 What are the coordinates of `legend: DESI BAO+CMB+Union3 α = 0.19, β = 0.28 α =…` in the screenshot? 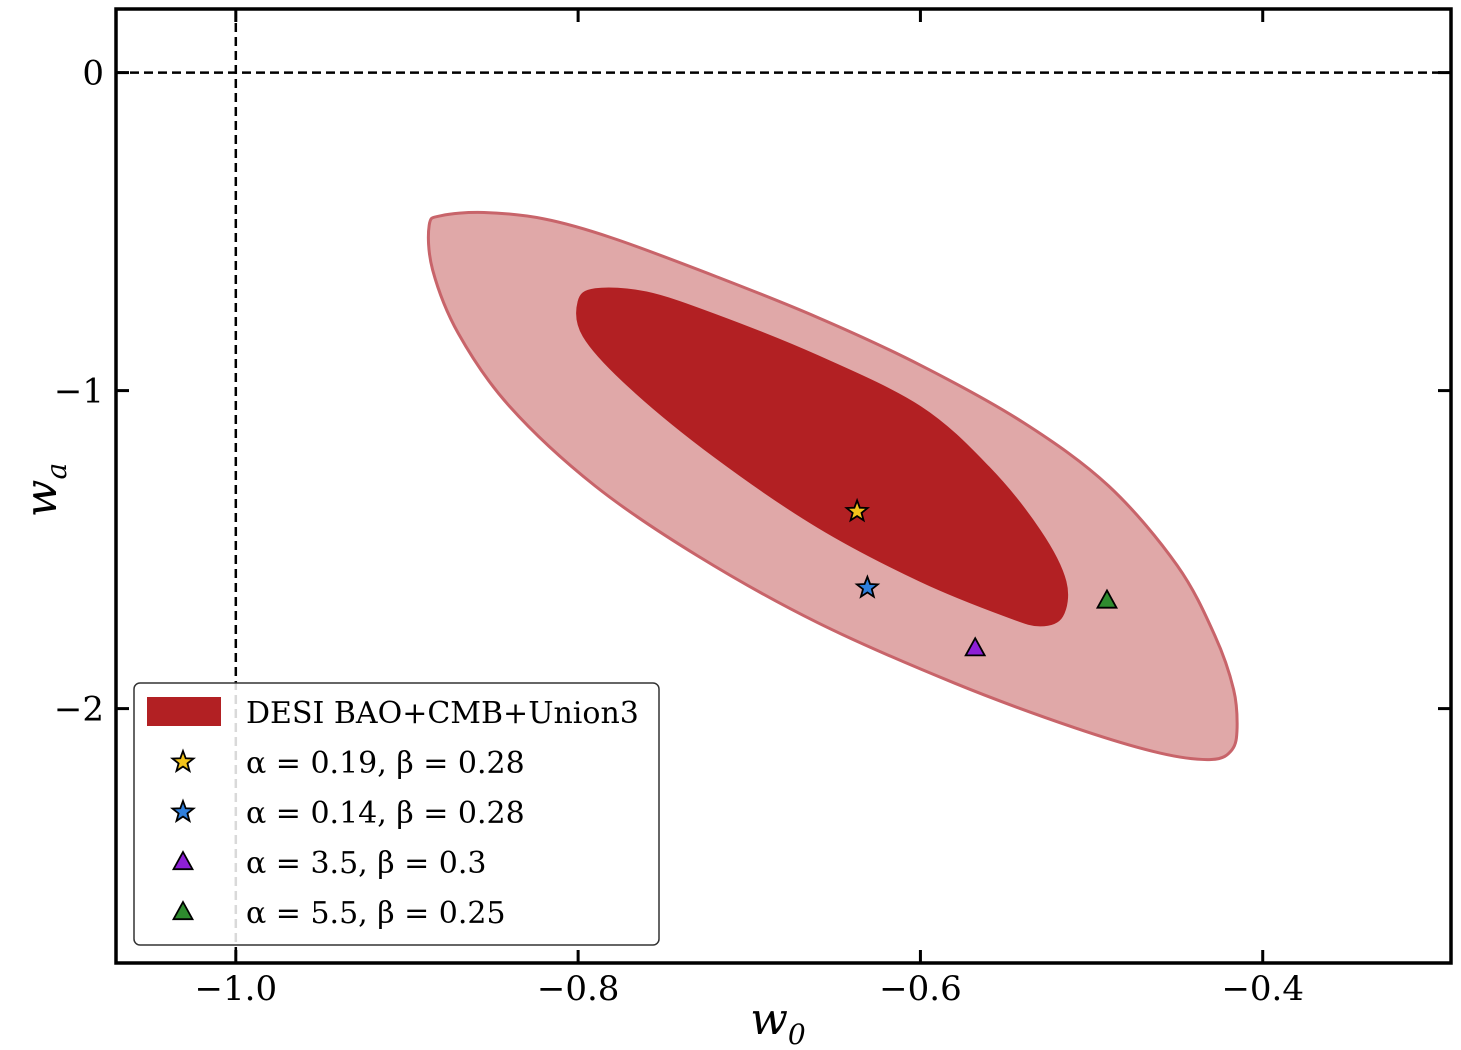 It's located at (396, 814).